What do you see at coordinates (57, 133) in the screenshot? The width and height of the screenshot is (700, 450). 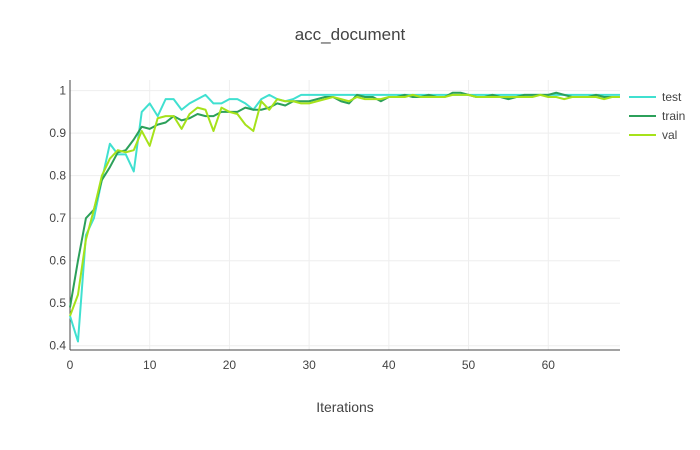 I see `y-tick-label: 0.9` at bounding box center [57, 133].